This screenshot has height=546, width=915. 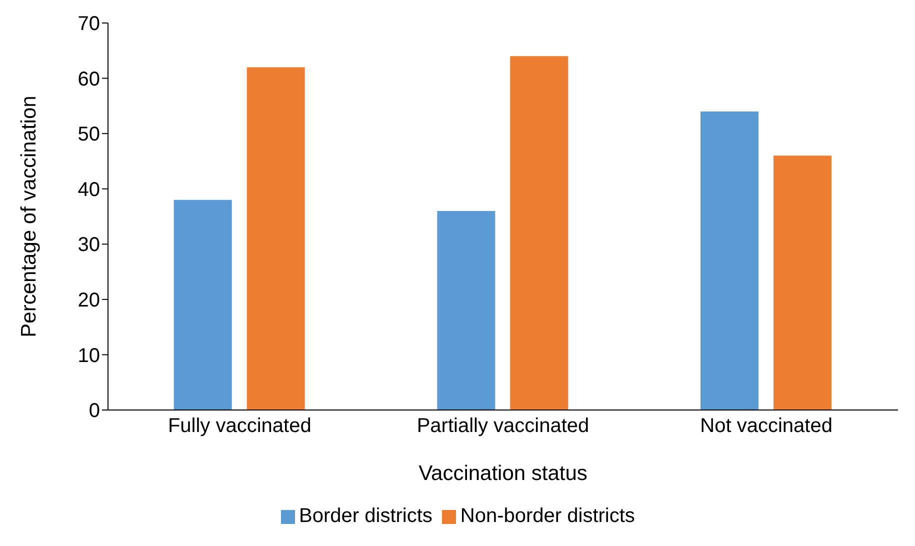 I want to click on y-tick-label: 0, so click(x=94, y=411).